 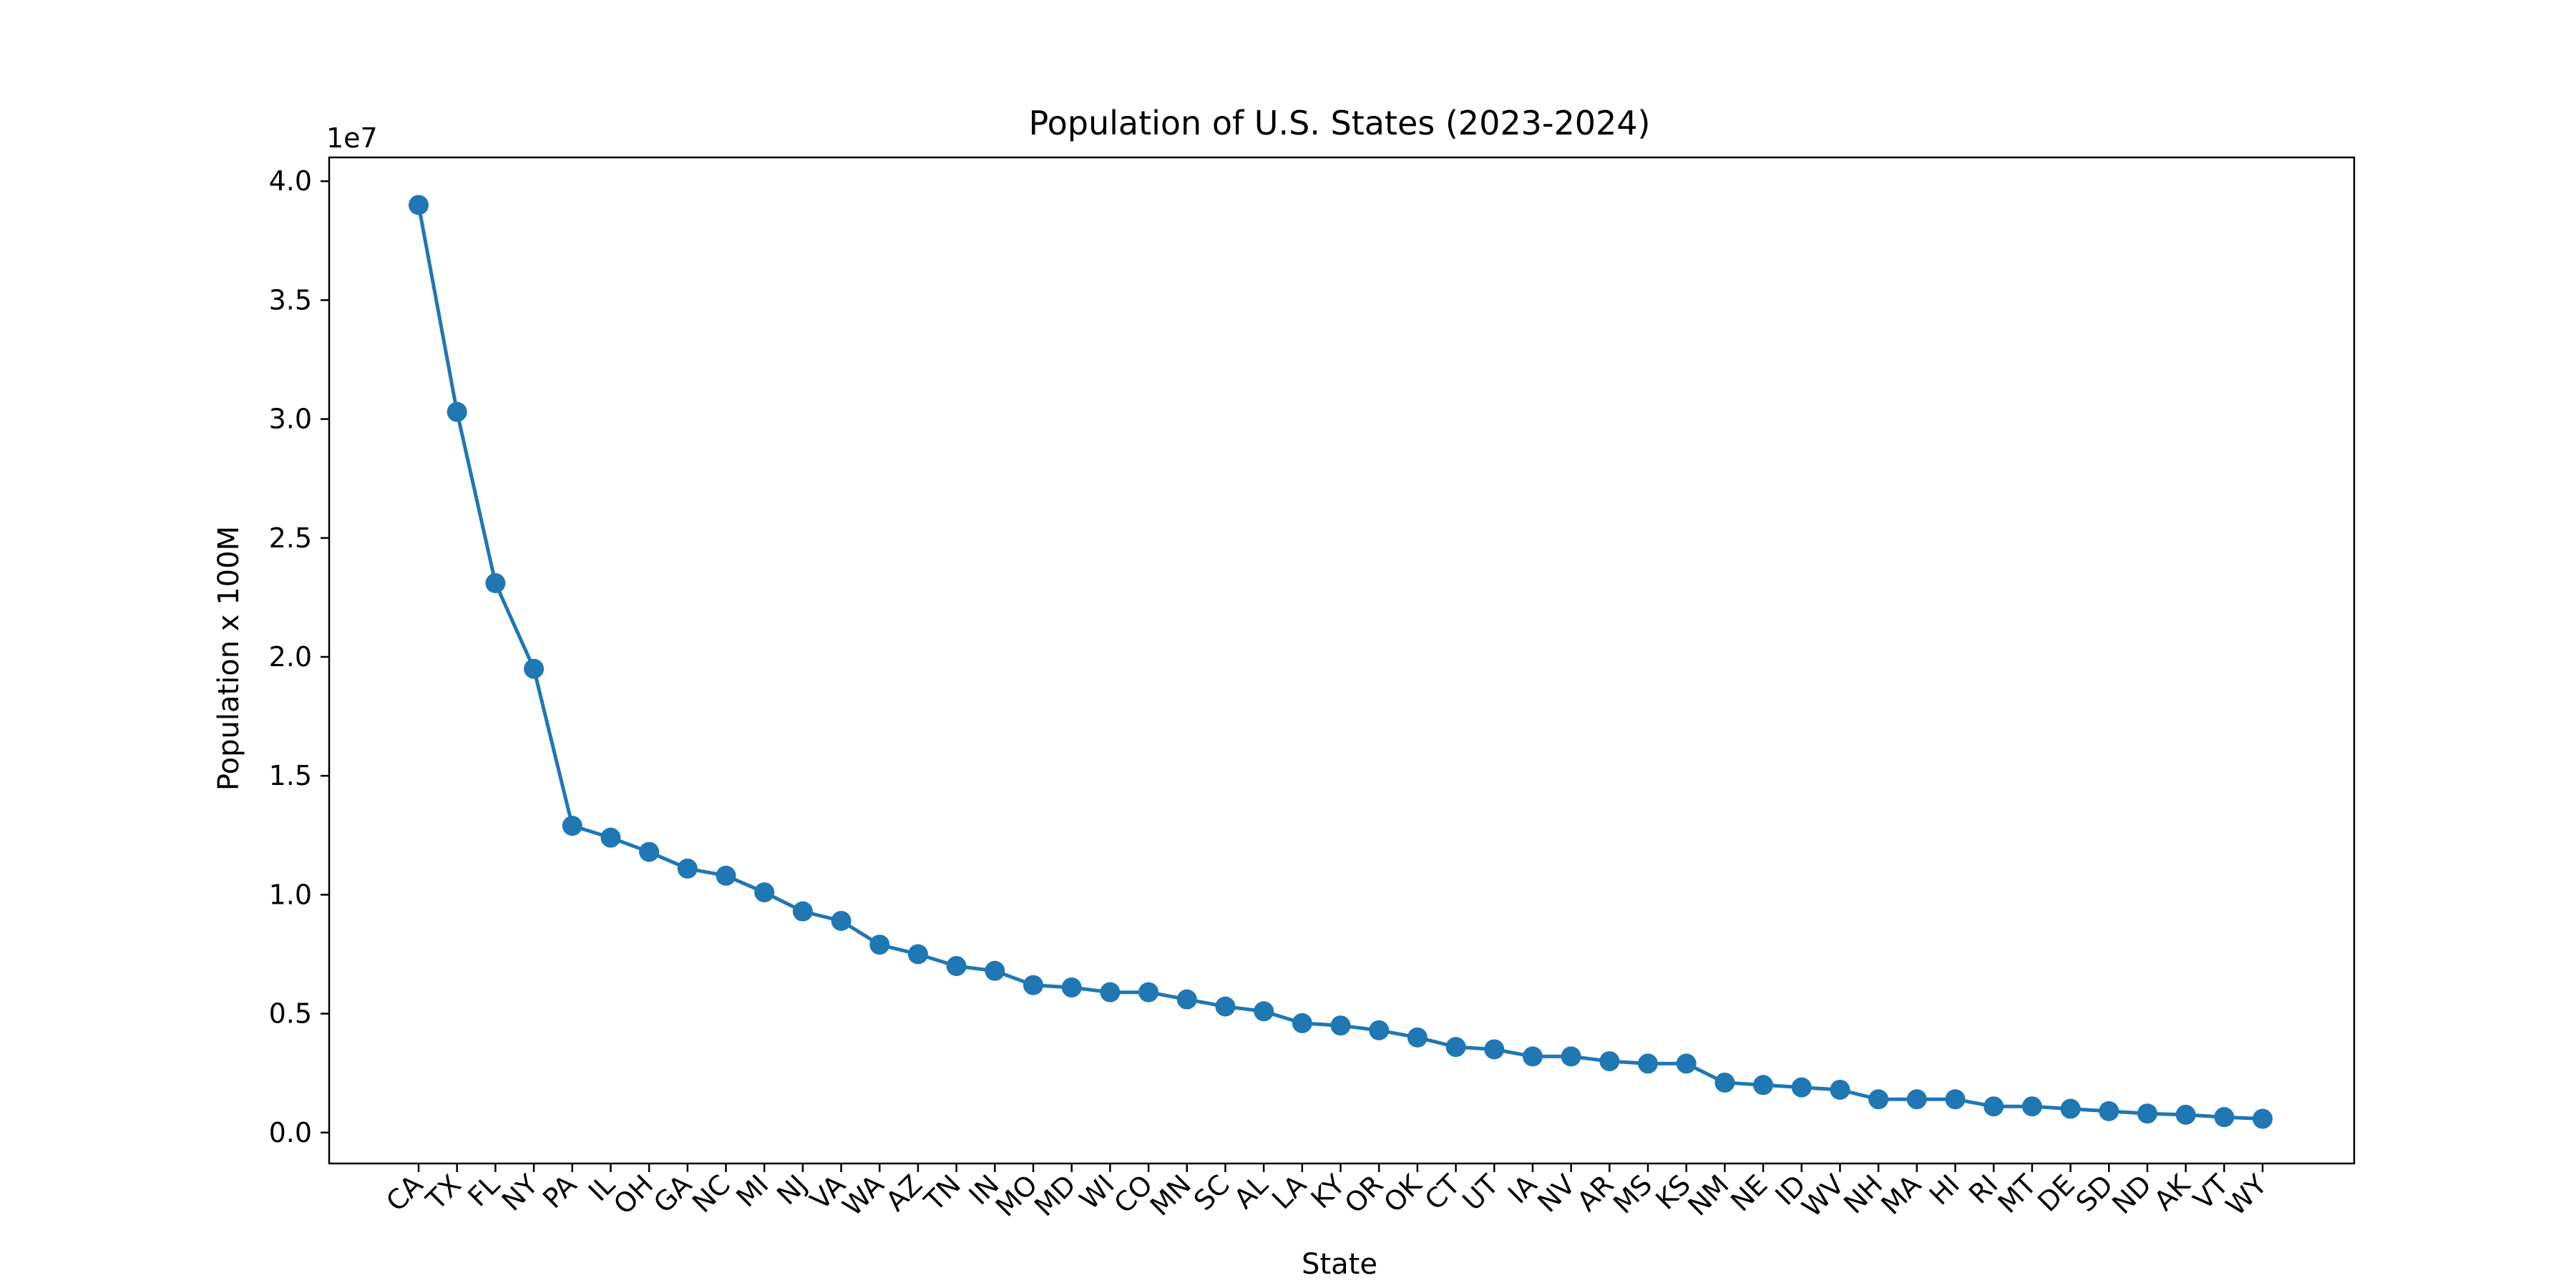 What do you see at coordinates (1878, 1099) in the screenshot?
I see `data-point-nh` at bounding box center [1878, 1099].